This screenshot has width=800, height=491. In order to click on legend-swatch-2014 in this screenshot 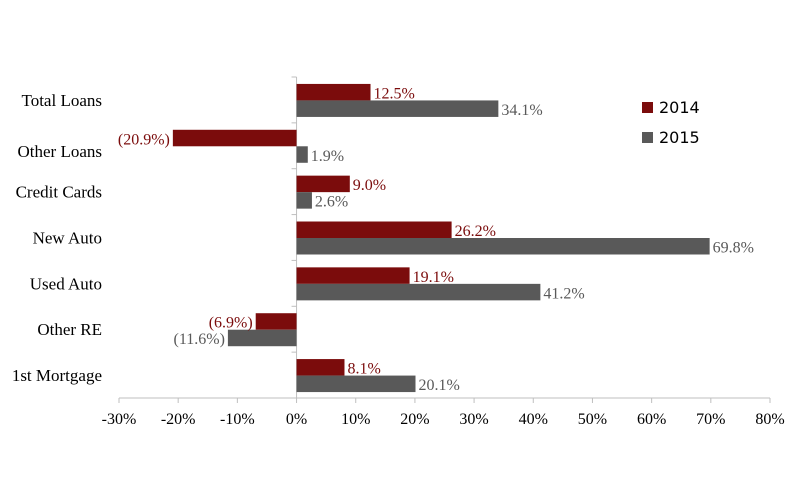, I will do `click(647, 107)`.